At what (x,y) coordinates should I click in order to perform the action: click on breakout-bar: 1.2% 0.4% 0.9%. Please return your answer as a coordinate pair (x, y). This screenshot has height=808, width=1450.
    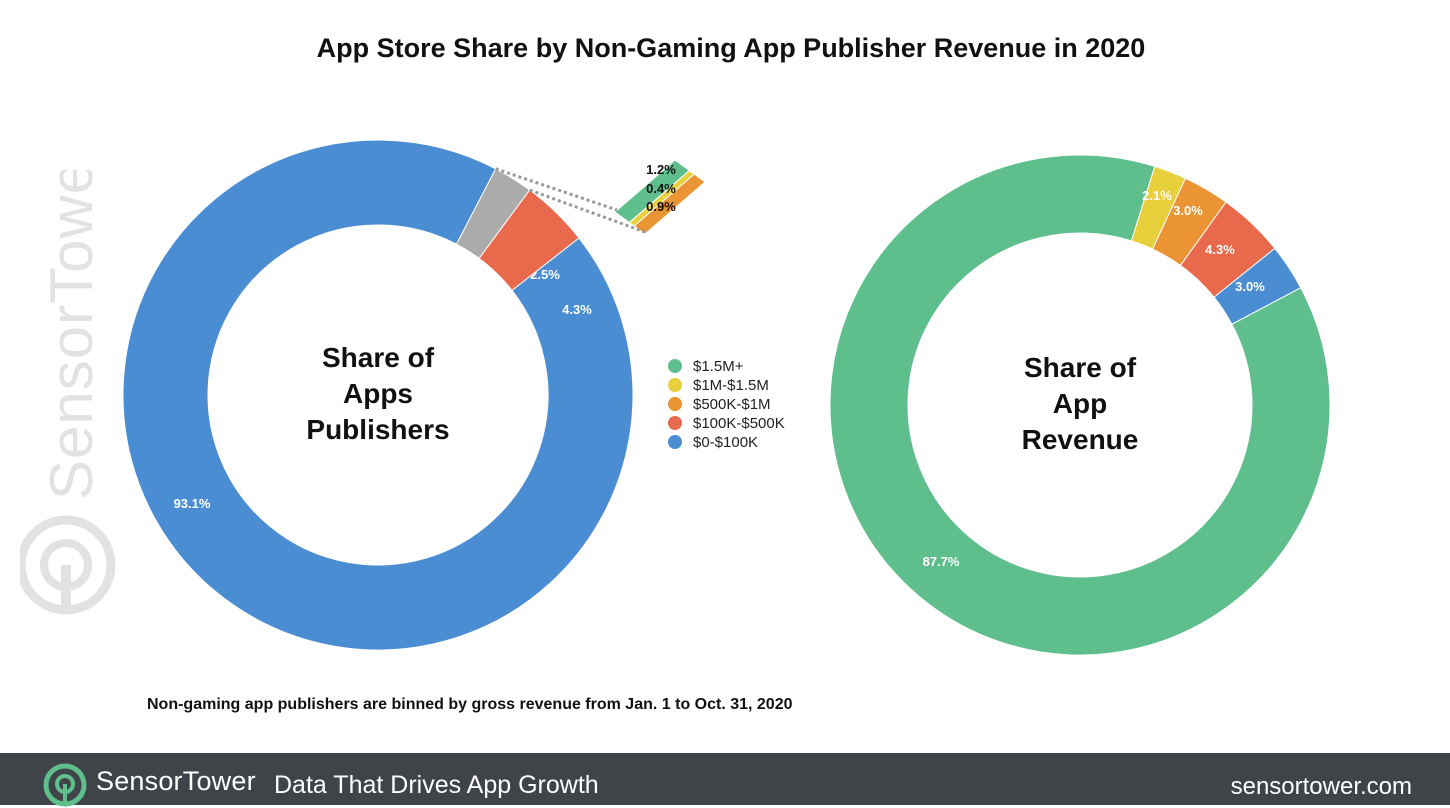
    Looking at the image, I should click on (660, 197).